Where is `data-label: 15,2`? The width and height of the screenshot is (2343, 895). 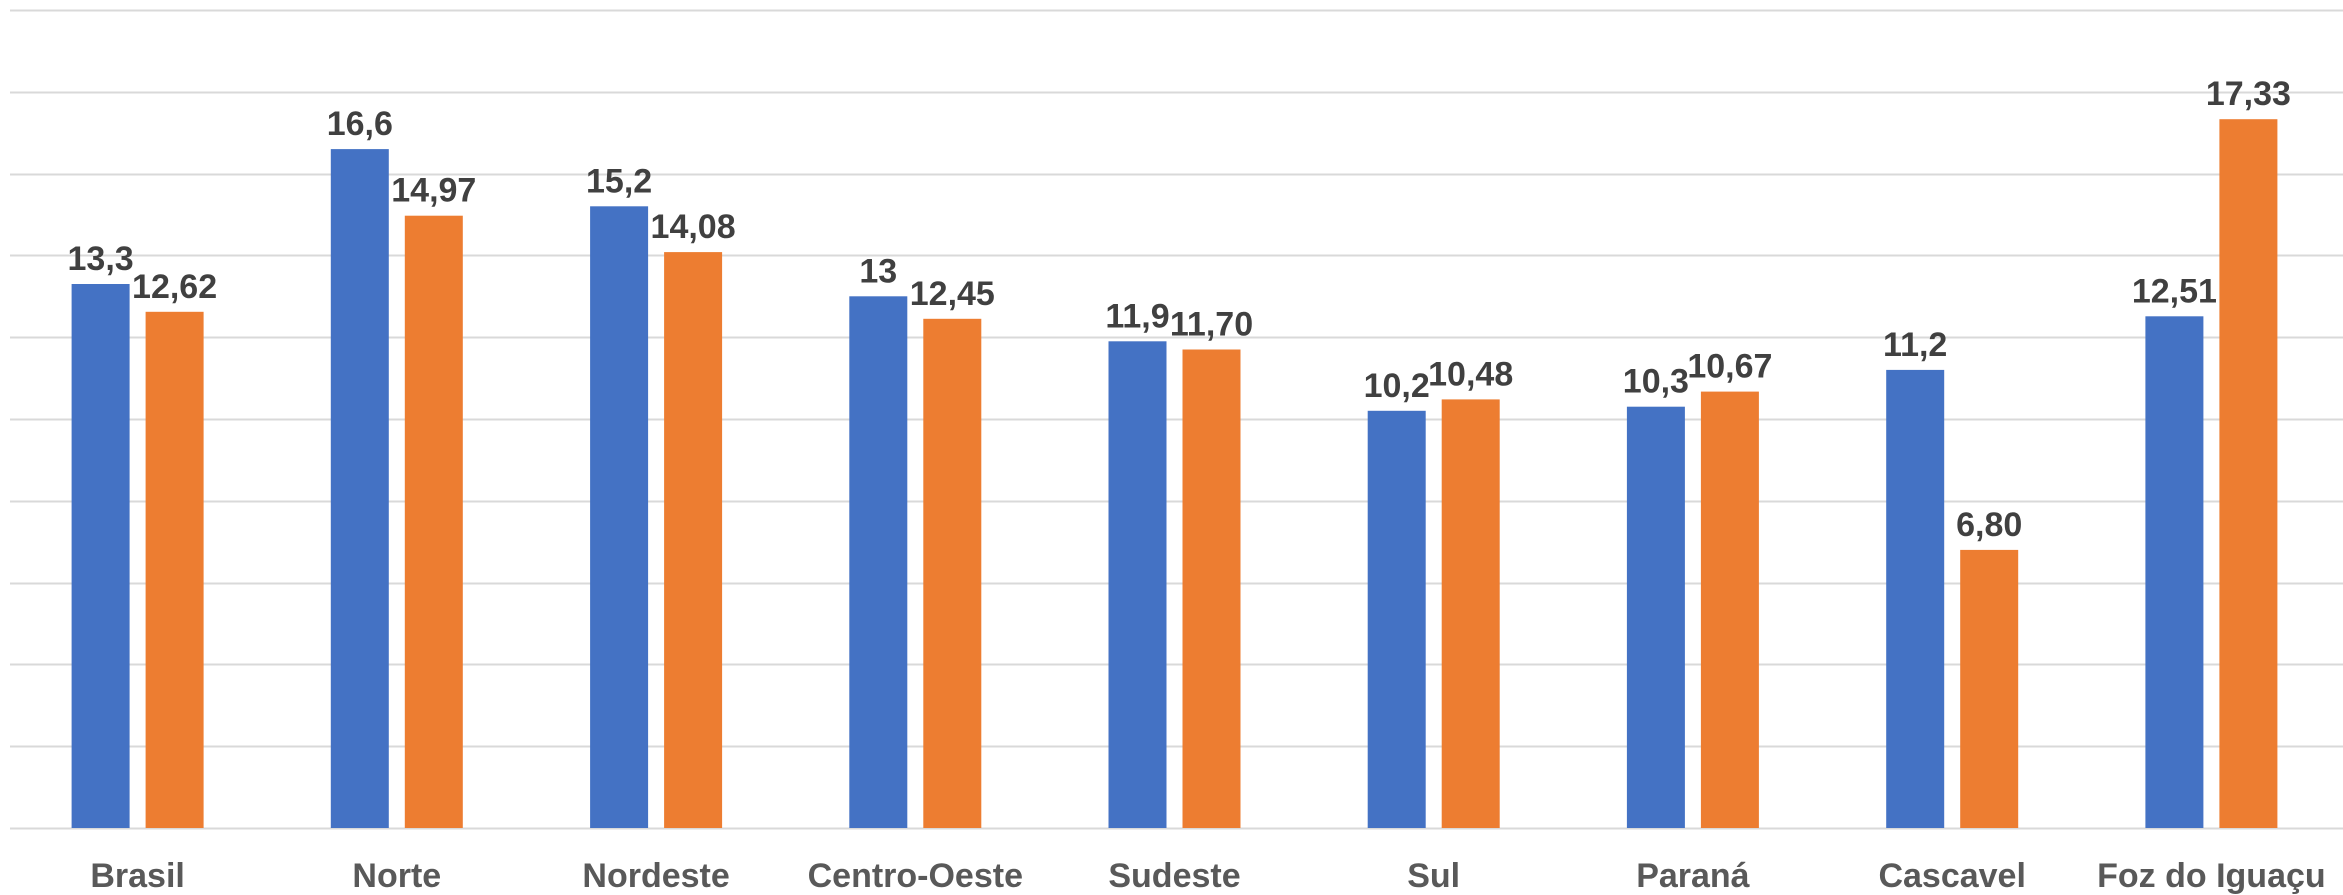 data-label: 15,2 is located at coordinates (619, 181).